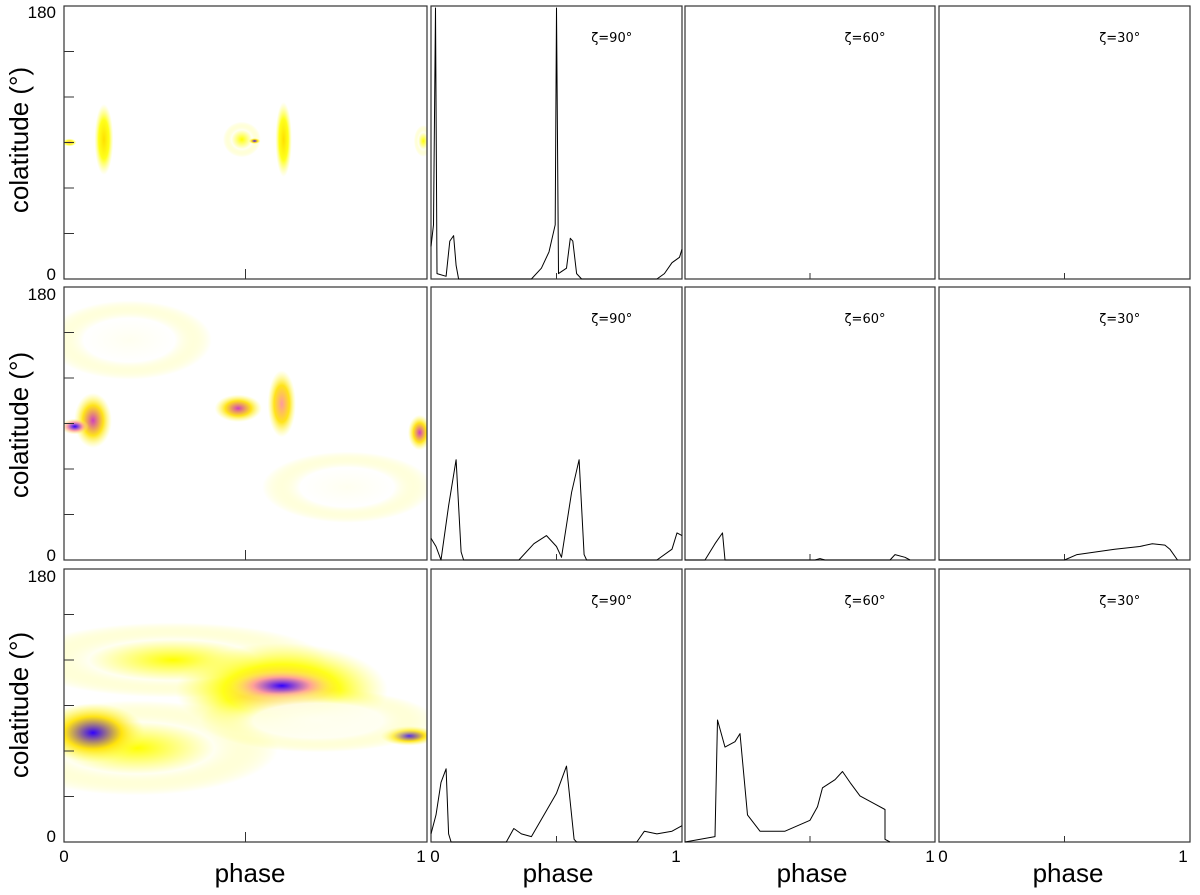 The image size is (1200, 895). What do you see at coordinates (1068, 873) in the screenshot?
I see `xlabel-col-4: phase` at bounding box center [1068, 873].